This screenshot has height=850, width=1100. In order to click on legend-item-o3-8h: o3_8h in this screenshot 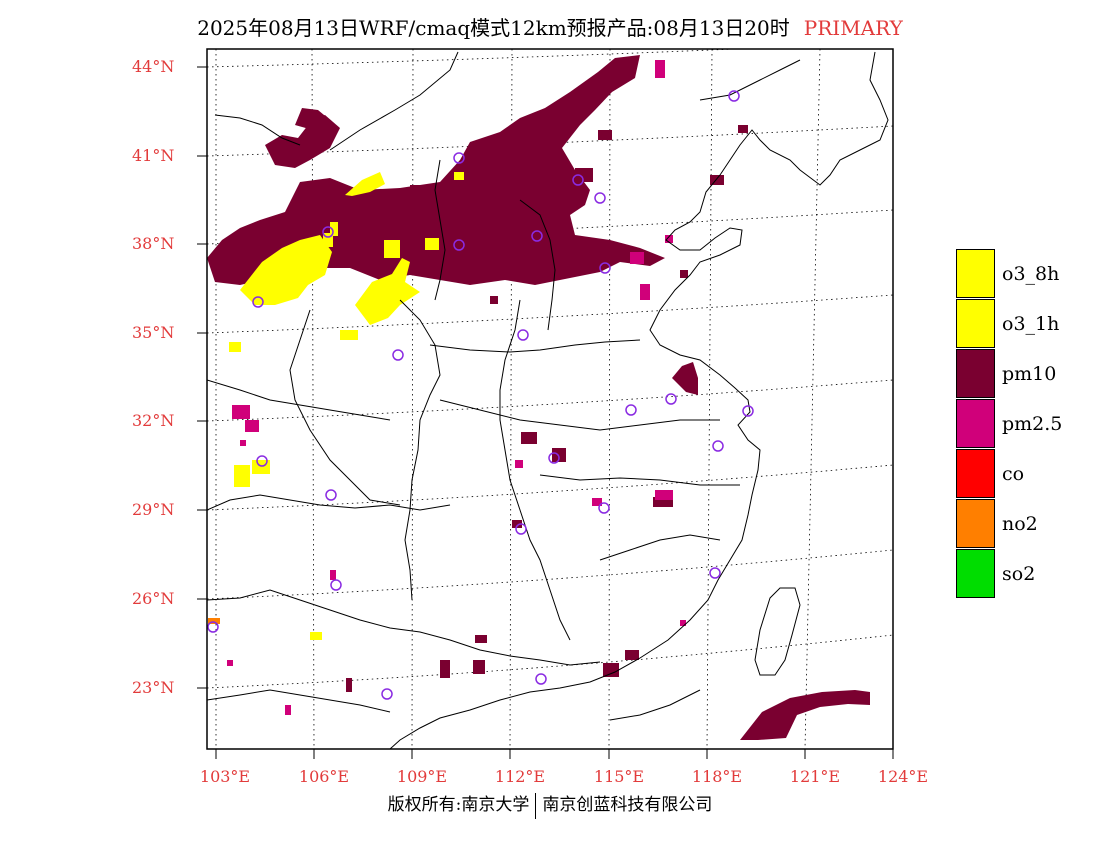, I will do `click(1016, 274)`.